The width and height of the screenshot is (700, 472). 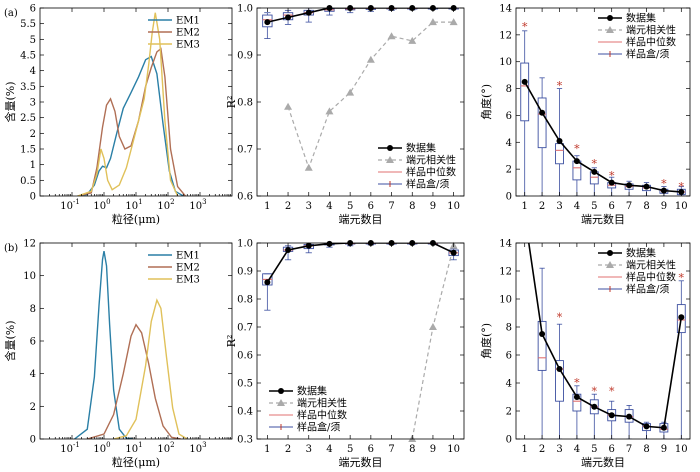 I want to click on y-tick-label: 5.5, so click(x=28, y=24).